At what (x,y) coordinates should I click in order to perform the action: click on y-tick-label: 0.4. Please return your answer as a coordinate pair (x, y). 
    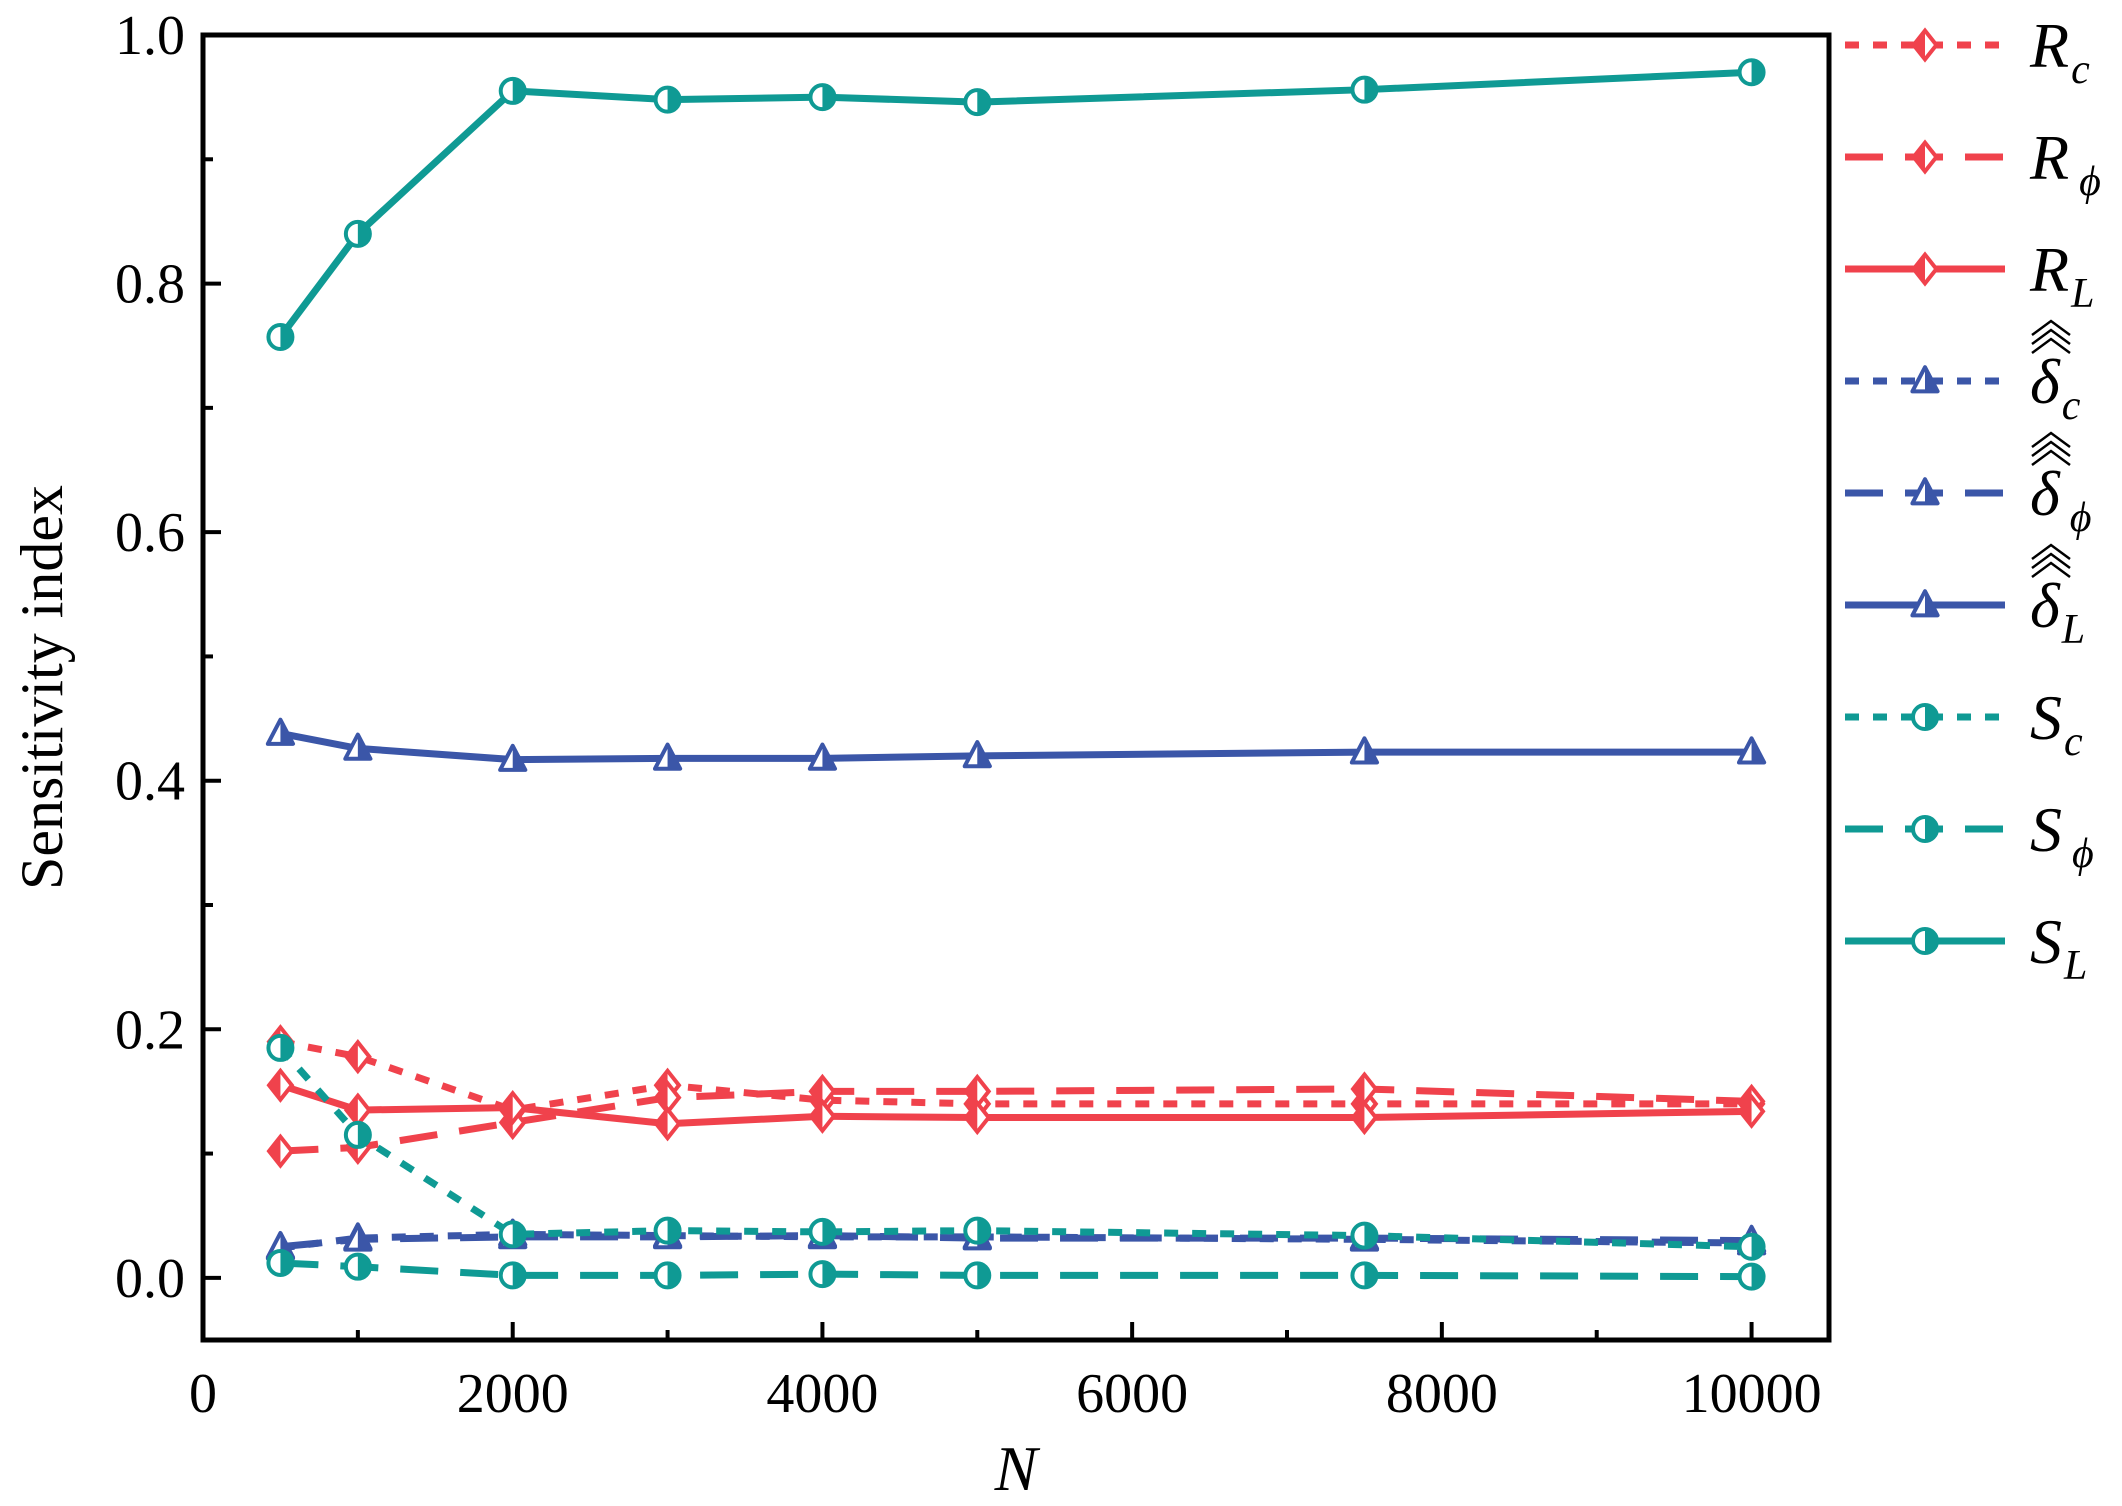
    Looking at the image, I should click on (150, 782).